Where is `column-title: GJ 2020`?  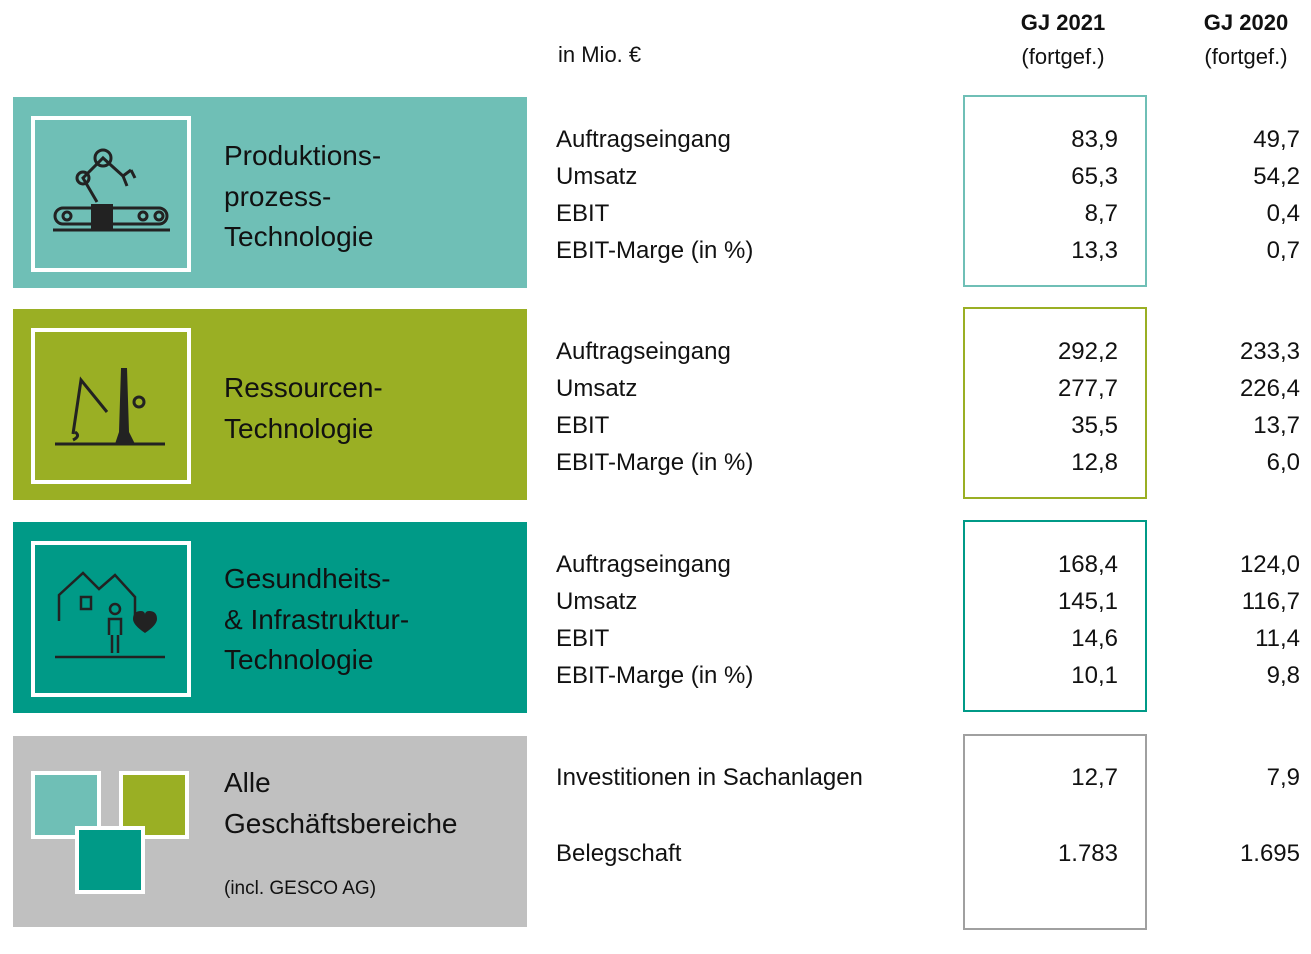
column-title: GJ 2020 is located at coordinates (1246, 22).